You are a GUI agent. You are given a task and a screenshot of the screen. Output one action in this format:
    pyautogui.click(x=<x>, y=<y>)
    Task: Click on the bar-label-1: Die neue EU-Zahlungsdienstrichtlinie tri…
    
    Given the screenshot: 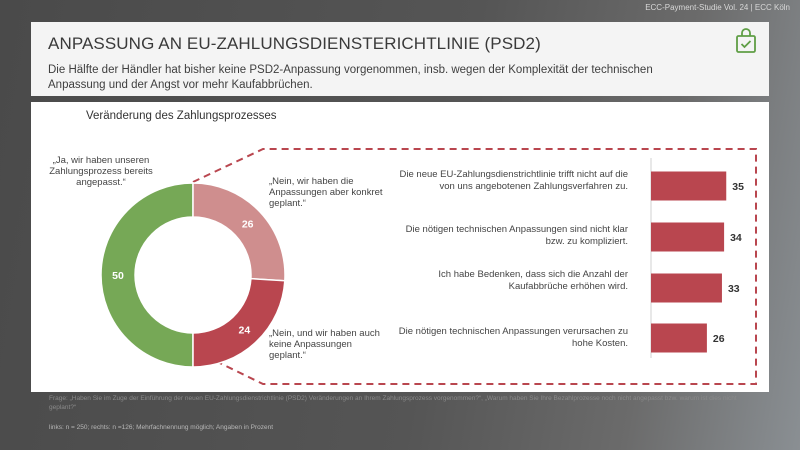 What is the action you would take?
    pyautogui.click(x=513, y=180)
    